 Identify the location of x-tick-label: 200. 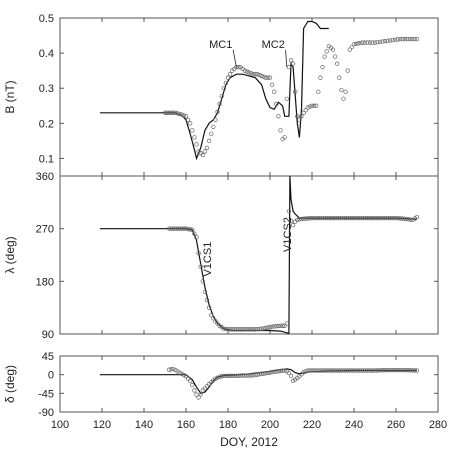
(270, 425).